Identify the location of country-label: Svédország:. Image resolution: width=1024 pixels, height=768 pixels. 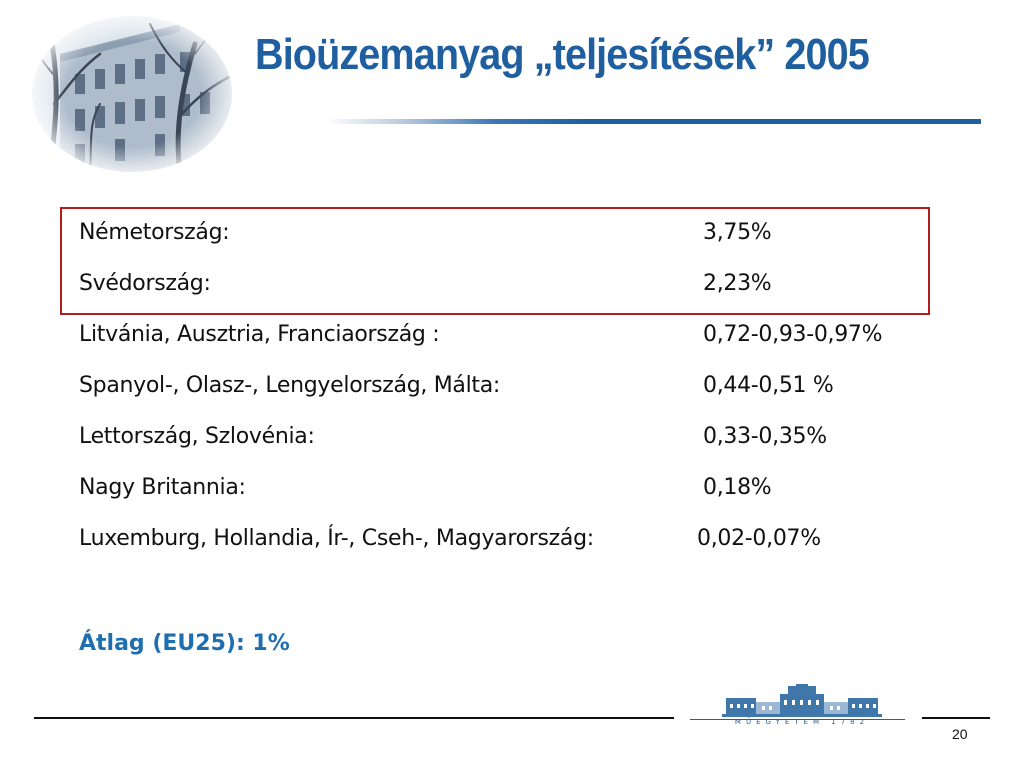
(145, 283).